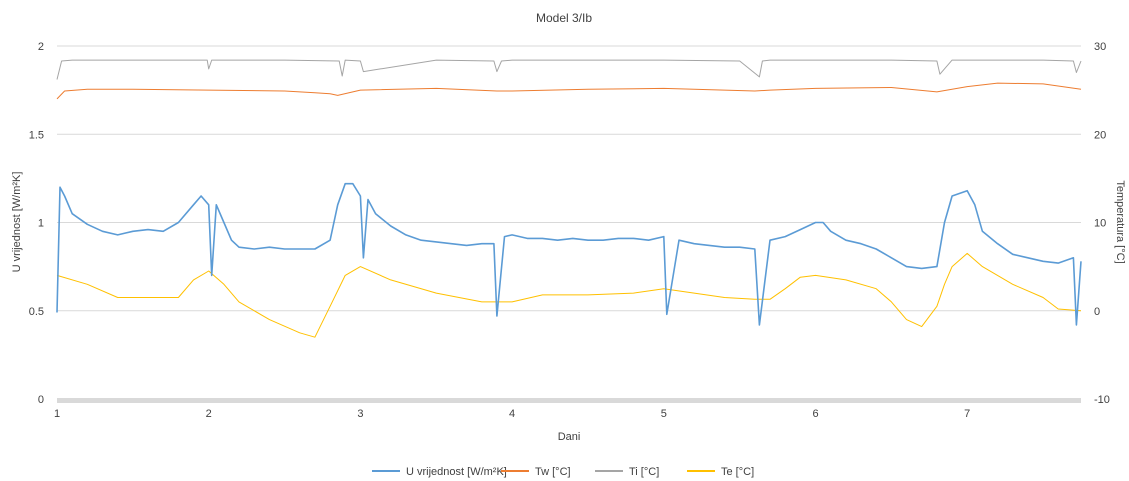  I want to click on y-tick-label: 0.5, so click(36, 312).